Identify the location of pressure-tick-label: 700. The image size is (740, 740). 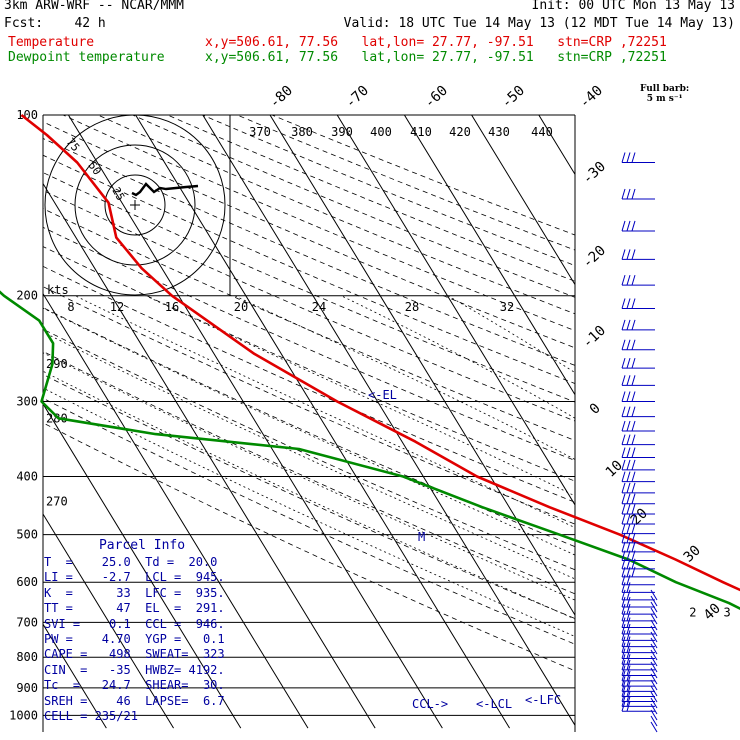
(27, 622).